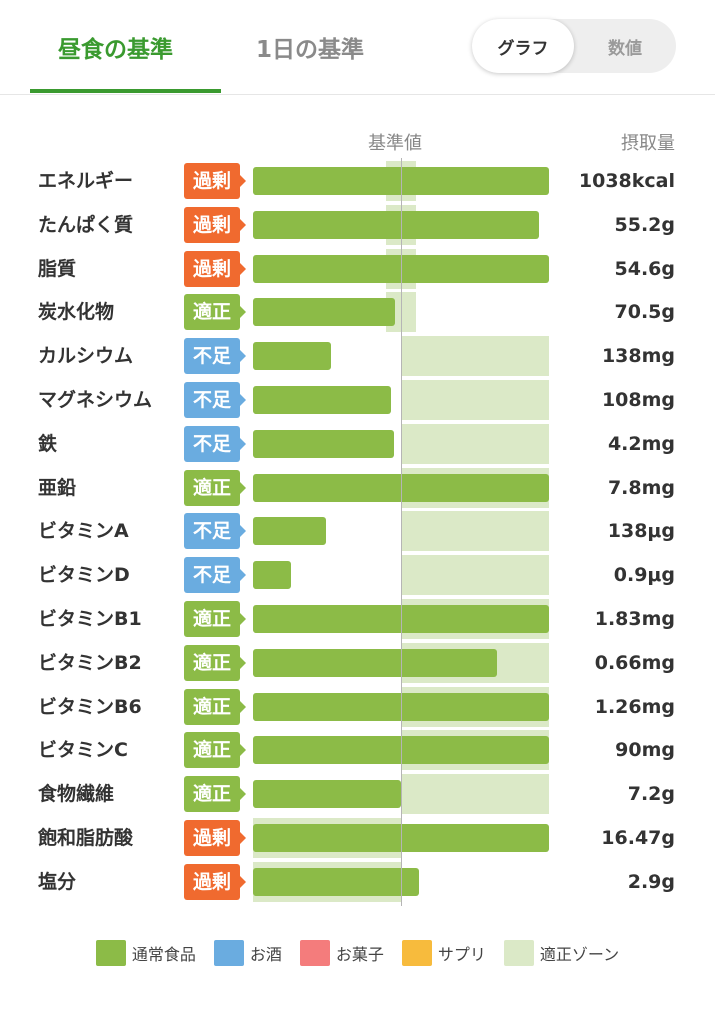 The image size is (715, 1024). I want to click on legend-item: お酒, so click(247, 953).